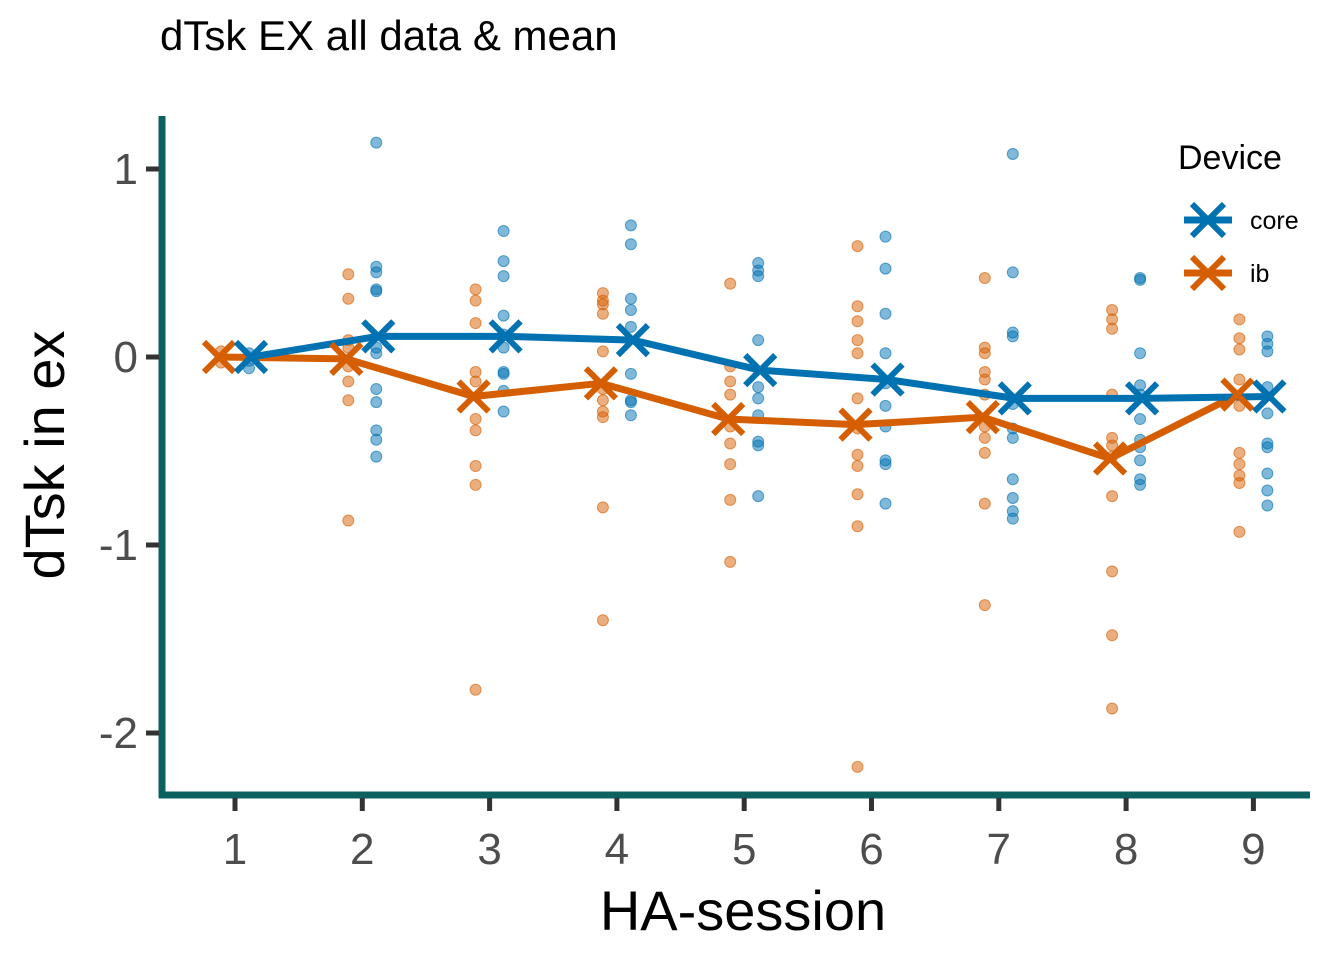  What do you see at coordinates (1238, 215) in the screenshot?
I see `legend: Device core ib` at bounding box center [1238, 215].